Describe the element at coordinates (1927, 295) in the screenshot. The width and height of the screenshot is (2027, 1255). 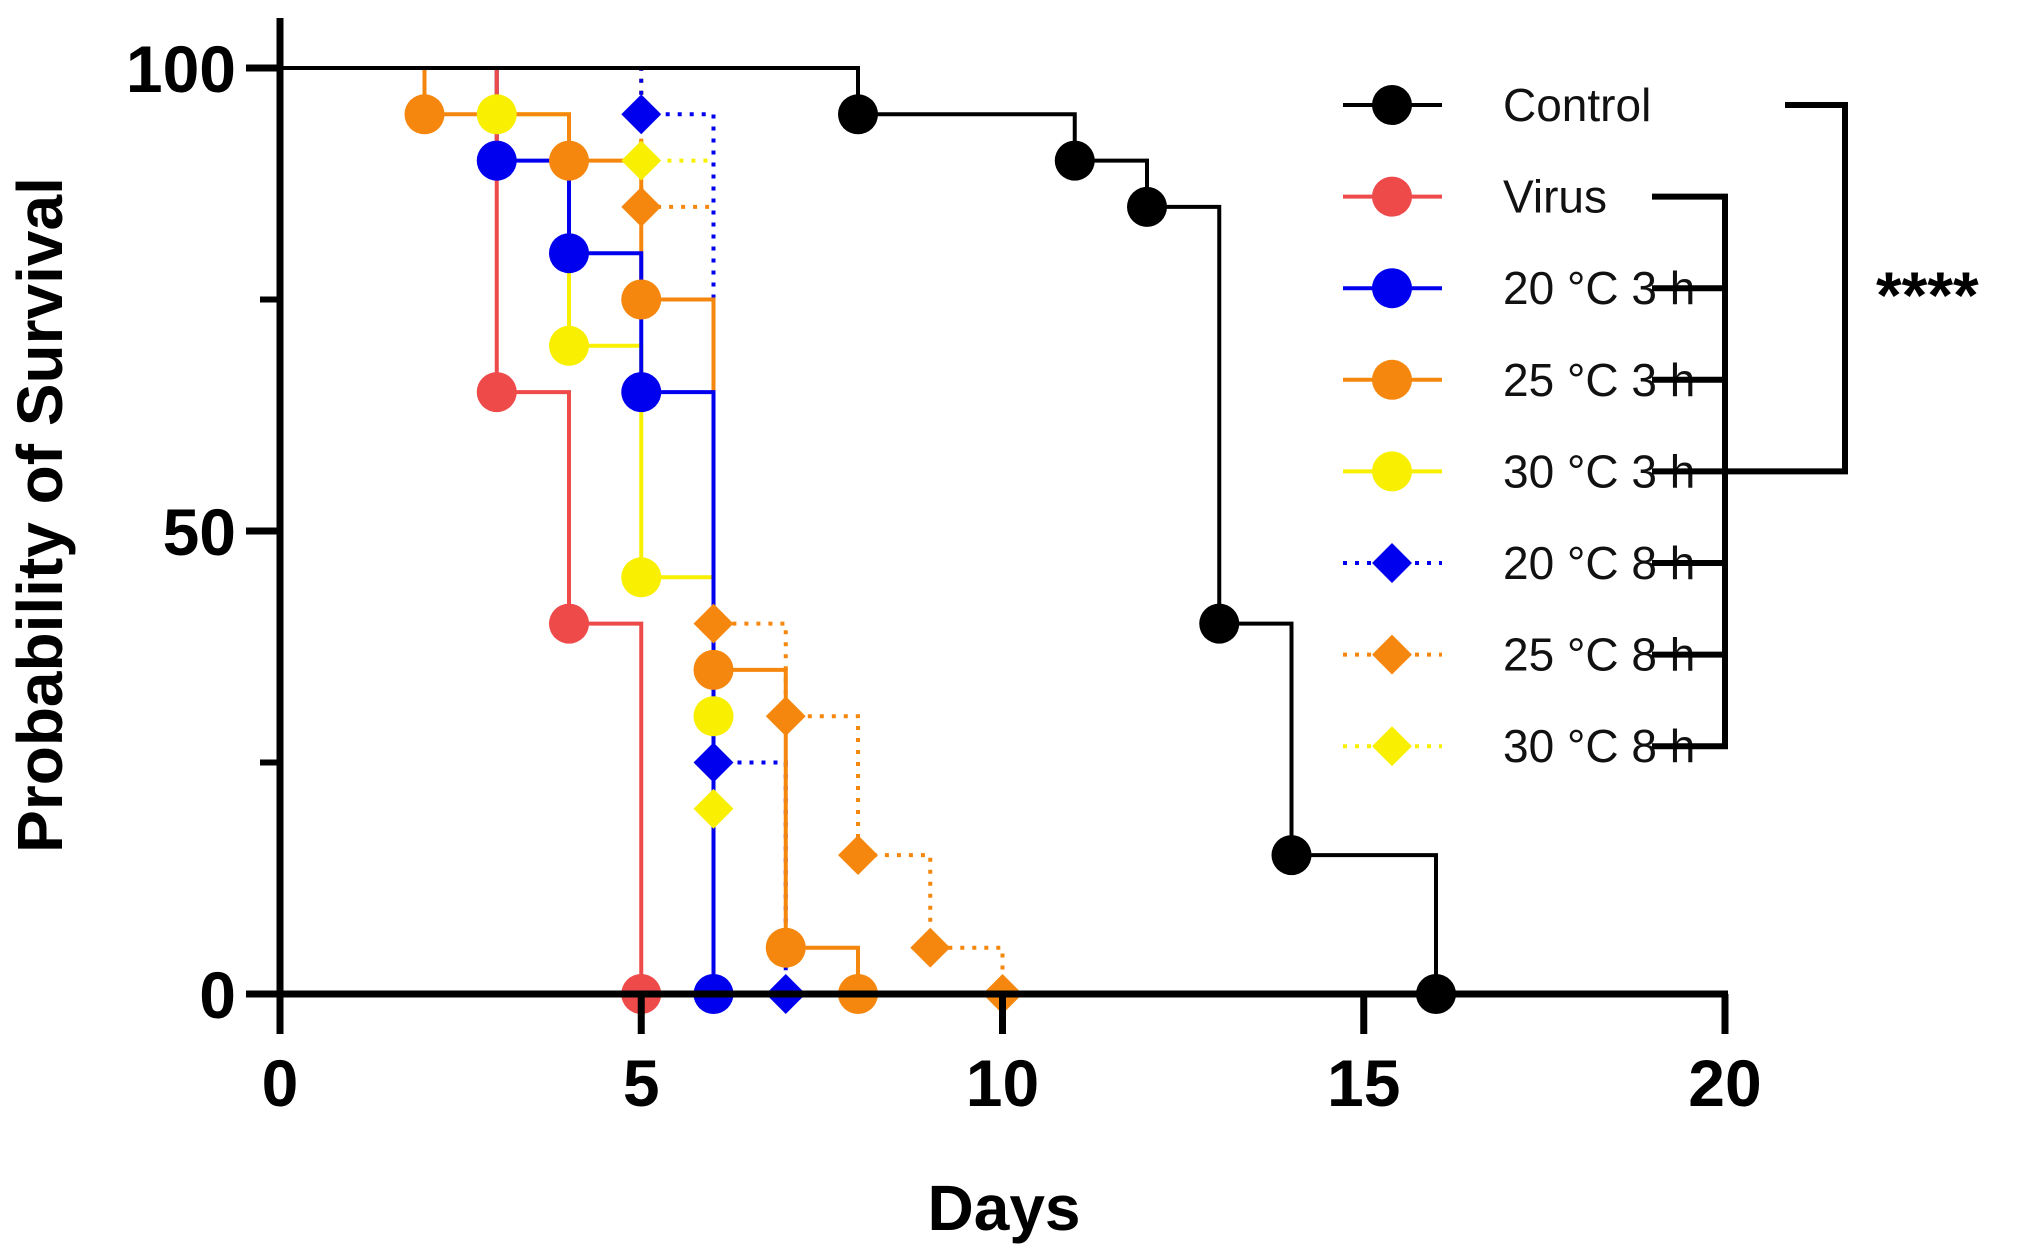
I see `significance-label: ****` at that location.